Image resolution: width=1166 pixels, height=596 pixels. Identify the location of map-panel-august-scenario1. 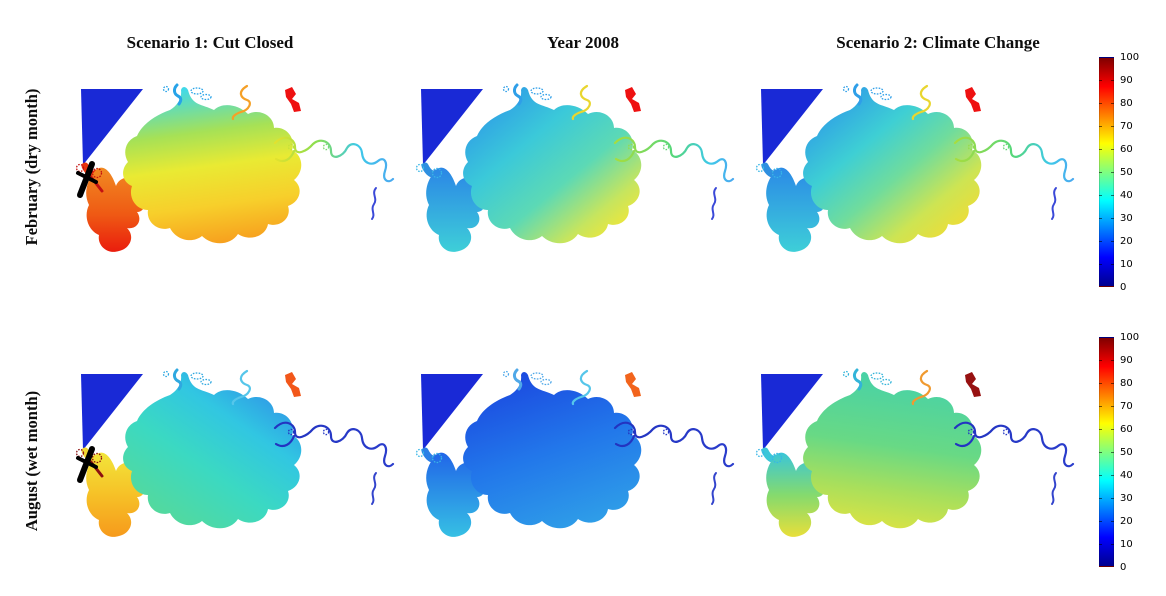
(237, 475).